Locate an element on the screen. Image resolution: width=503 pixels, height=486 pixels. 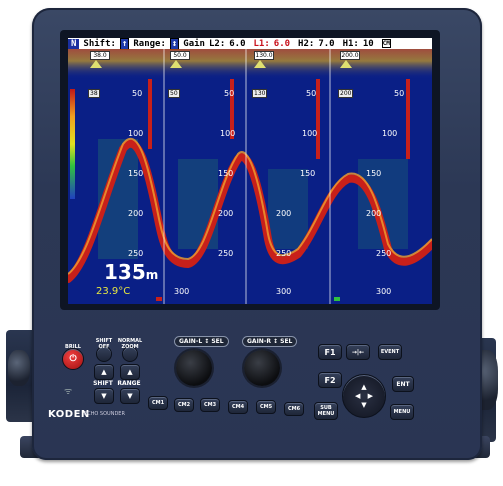
freq-box: 50.0 is located at coordinates (180, 55).